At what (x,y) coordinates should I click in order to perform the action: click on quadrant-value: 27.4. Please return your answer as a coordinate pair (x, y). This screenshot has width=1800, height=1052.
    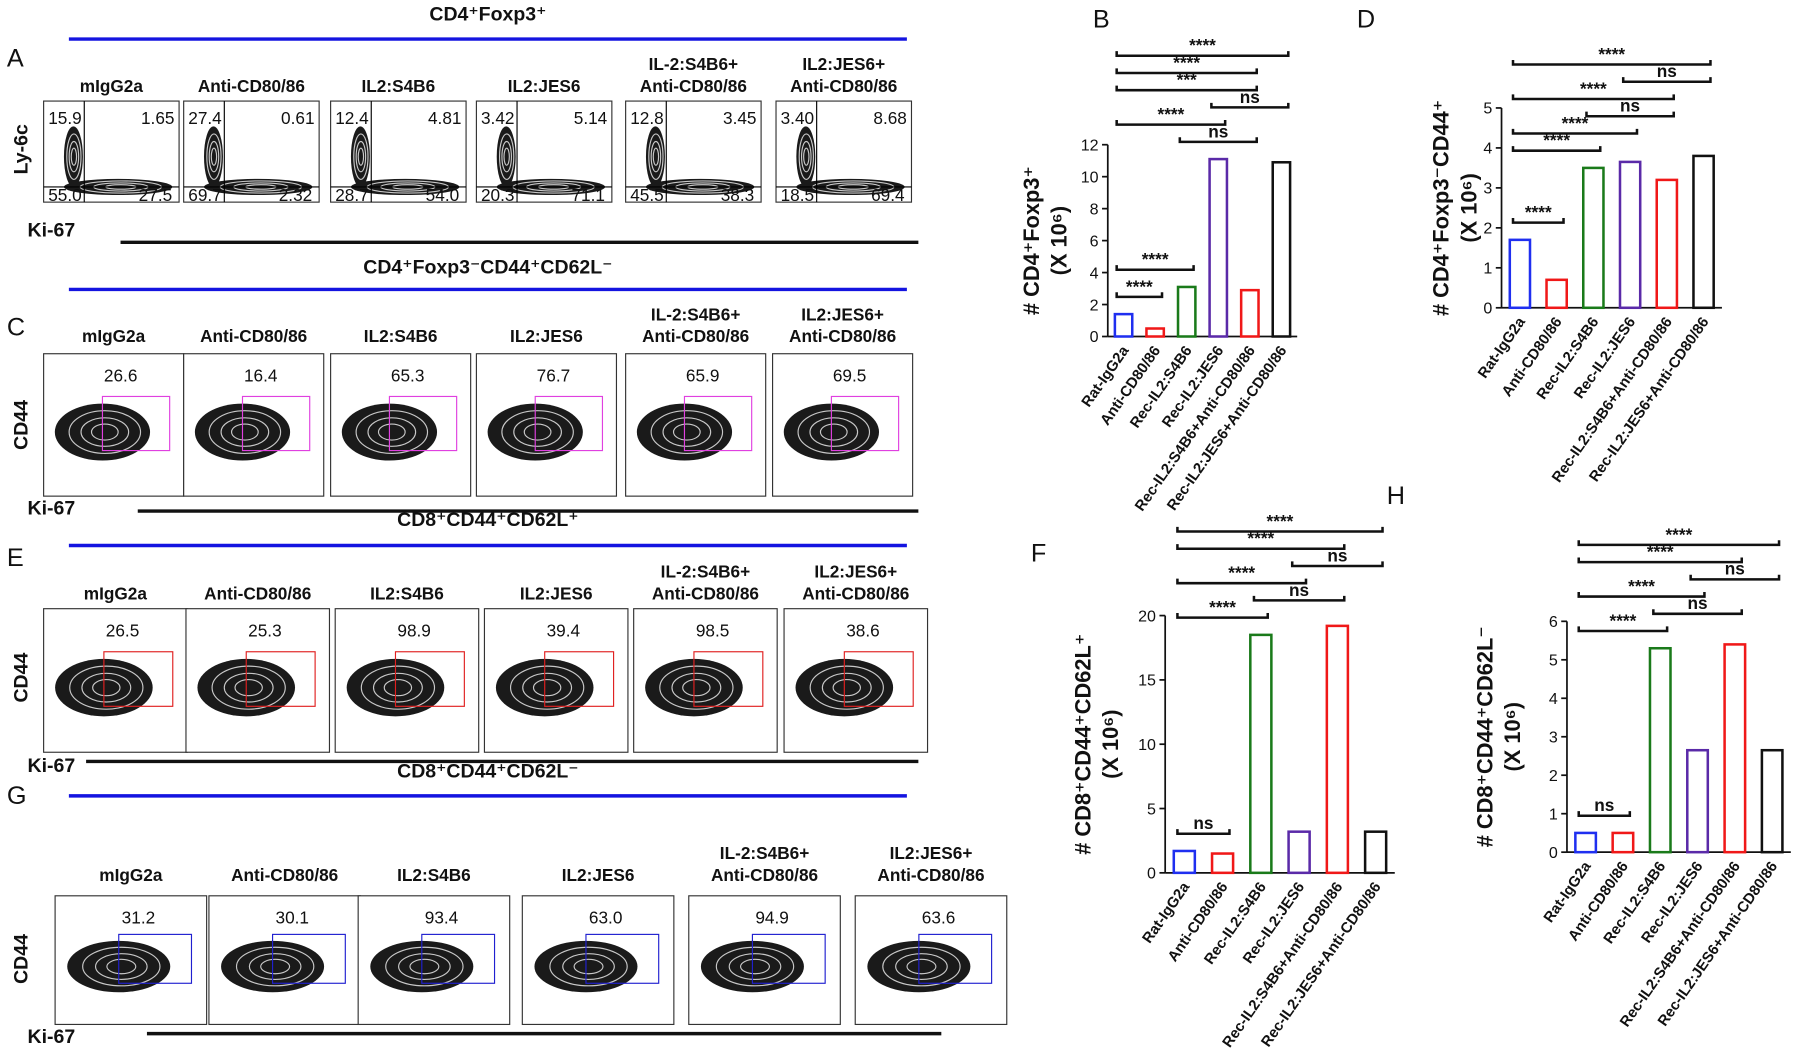
    Looking at the image, I should click on (205, 118).